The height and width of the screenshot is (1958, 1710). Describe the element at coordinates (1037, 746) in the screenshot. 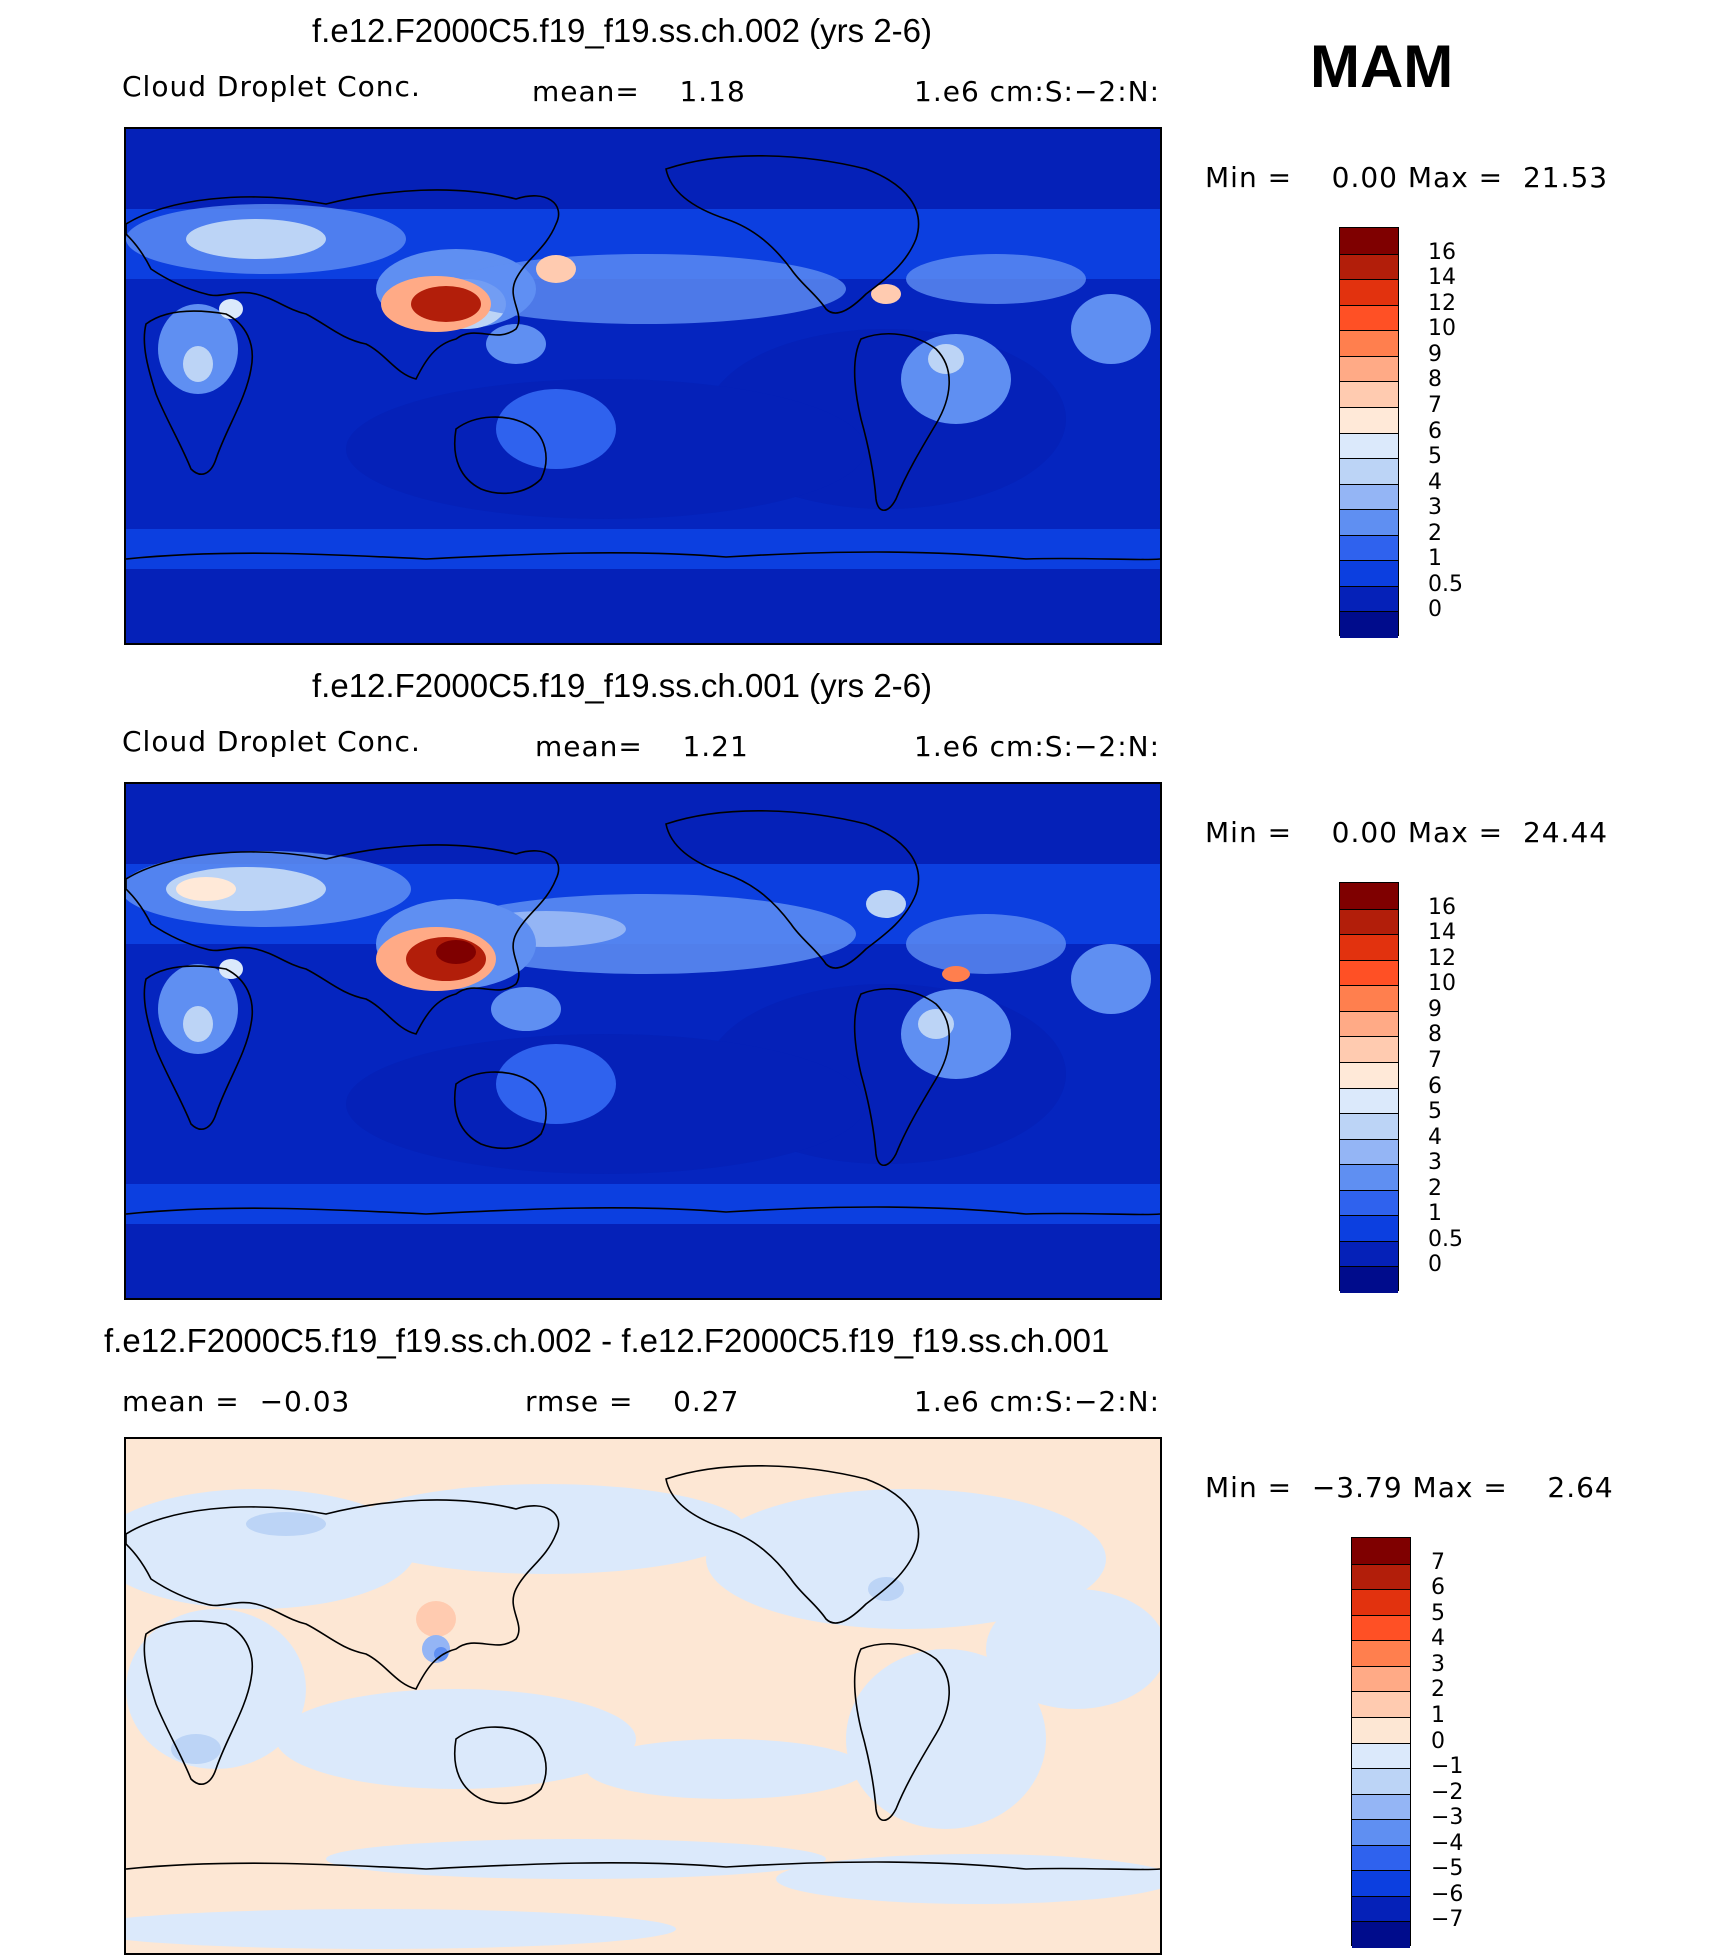

I see `panel-2-units-label: 1.e6 cm:S:−2:N:` at that location.